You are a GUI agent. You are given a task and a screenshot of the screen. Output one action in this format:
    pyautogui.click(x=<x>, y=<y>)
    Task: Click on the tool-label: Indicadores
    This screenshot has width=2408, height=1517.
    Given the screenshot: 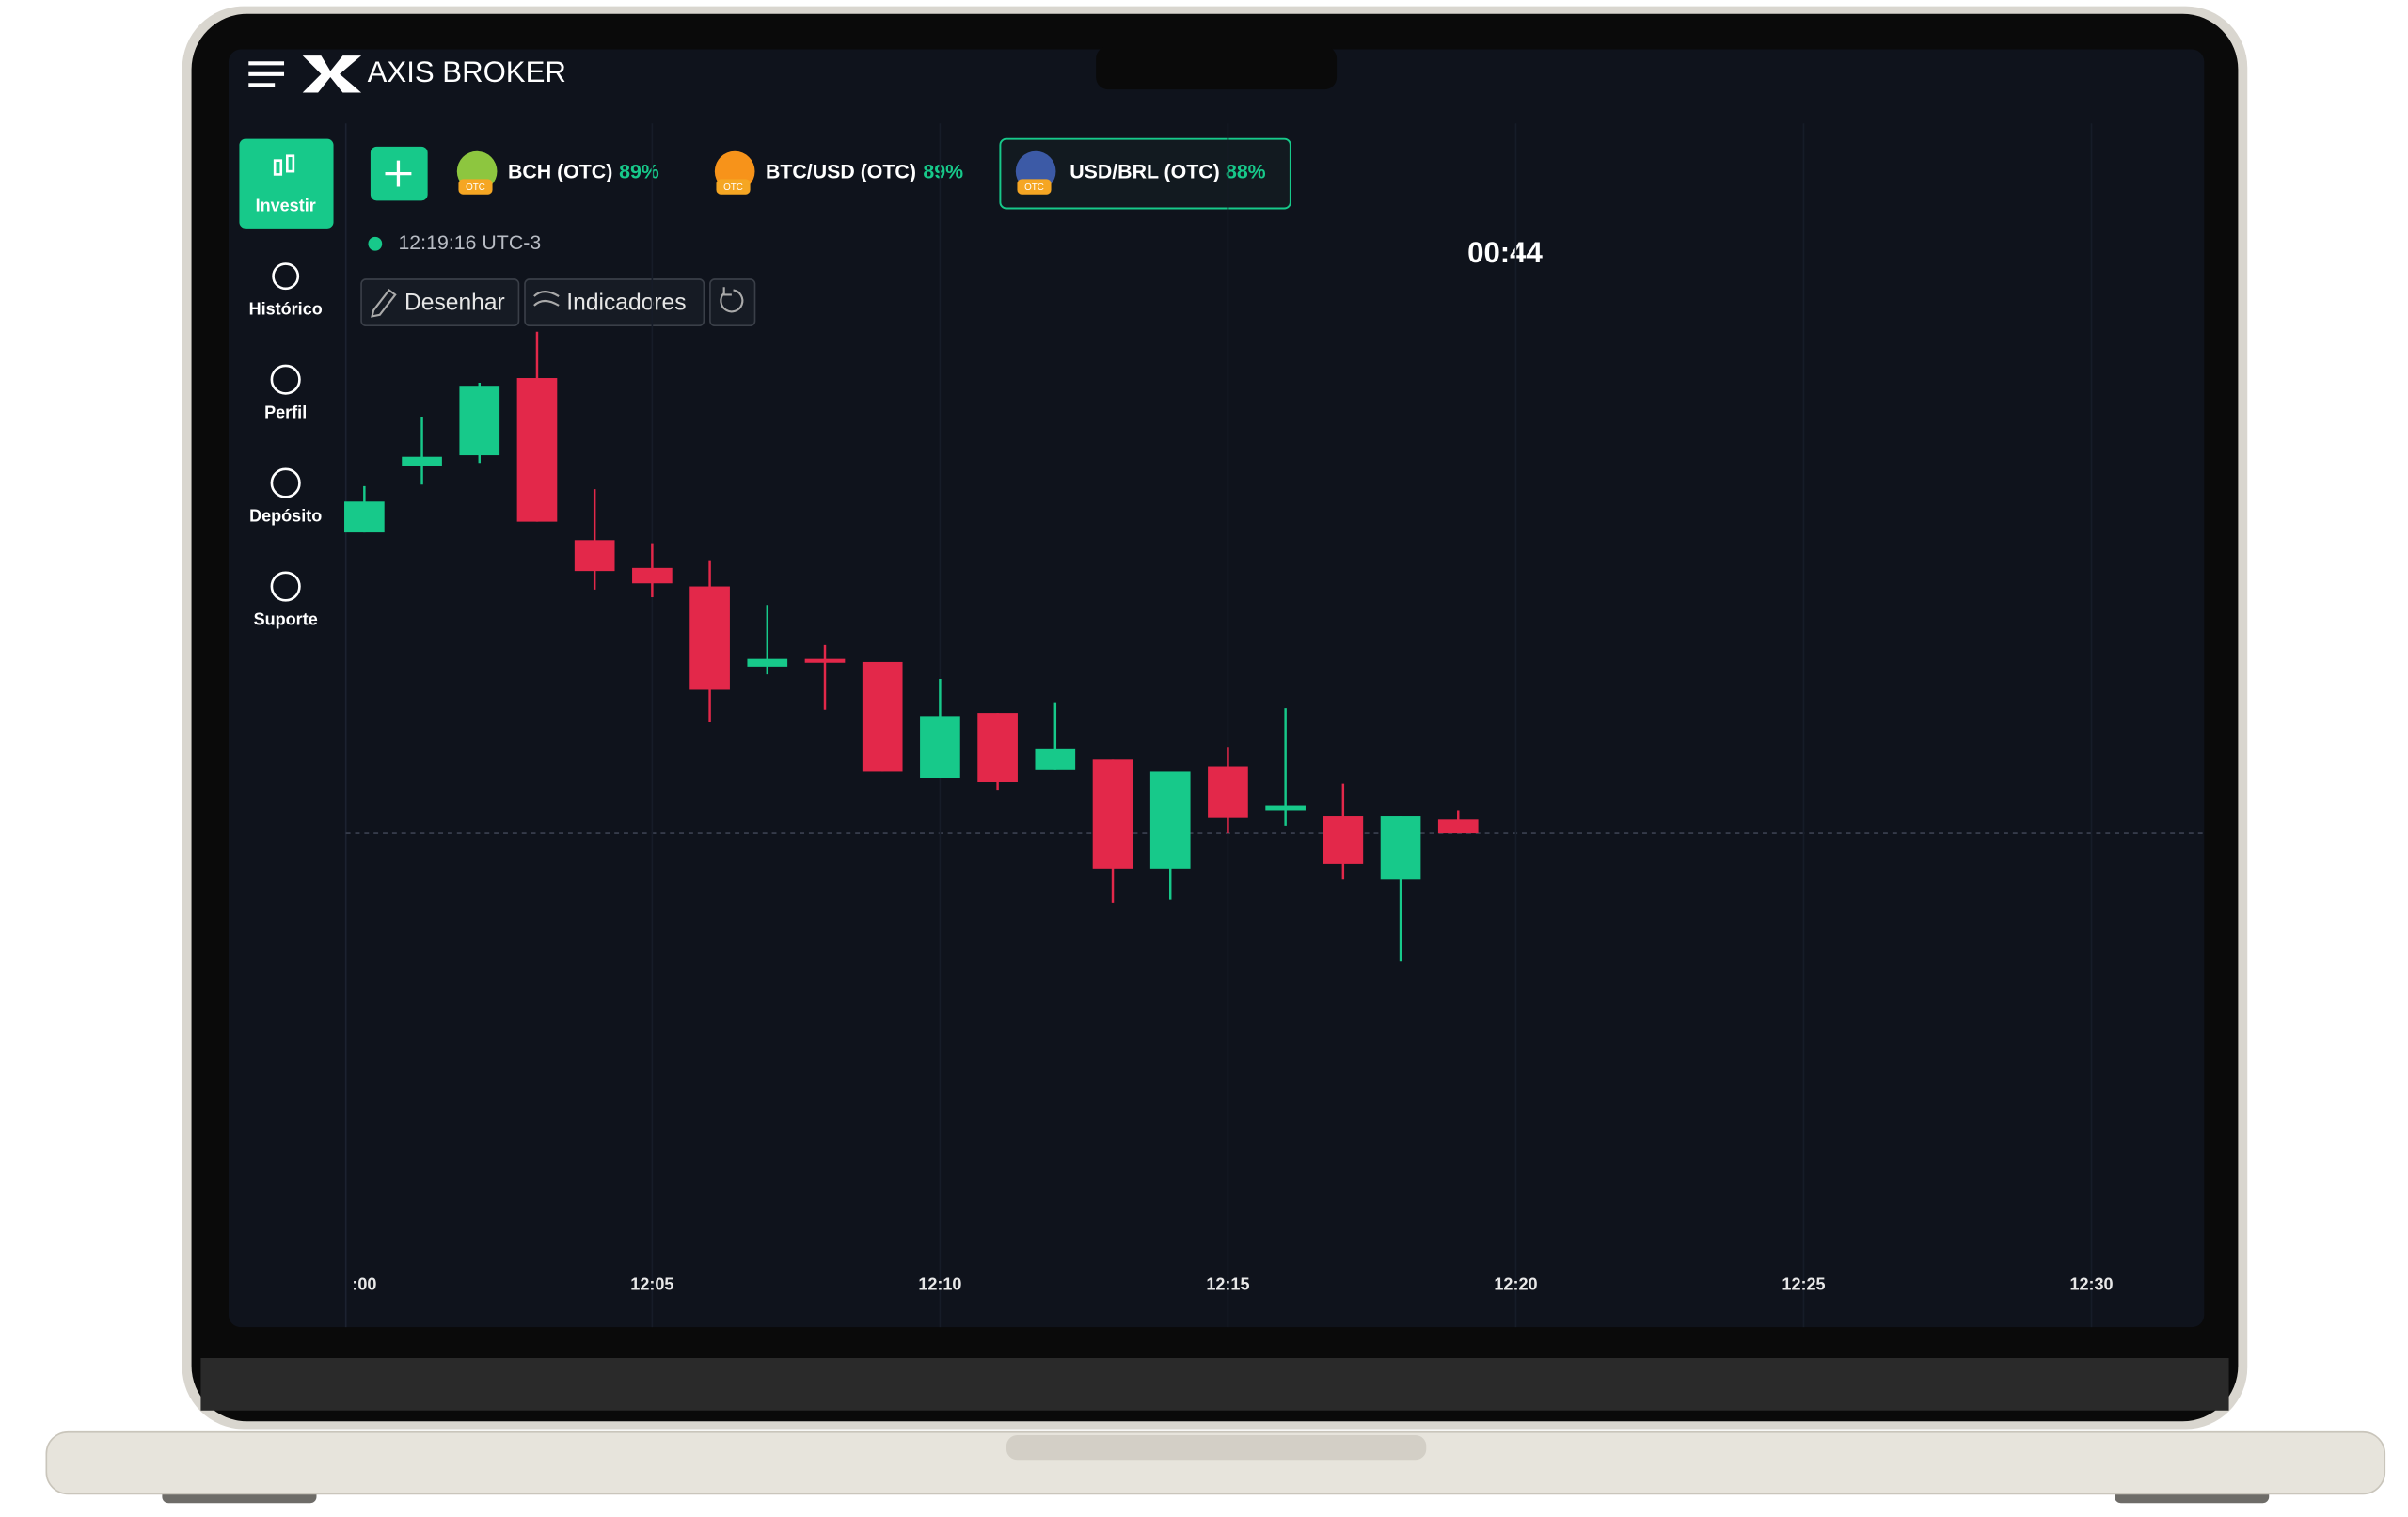 What is the action you would take?
    pyautogui.click(x=626, y=303)
    